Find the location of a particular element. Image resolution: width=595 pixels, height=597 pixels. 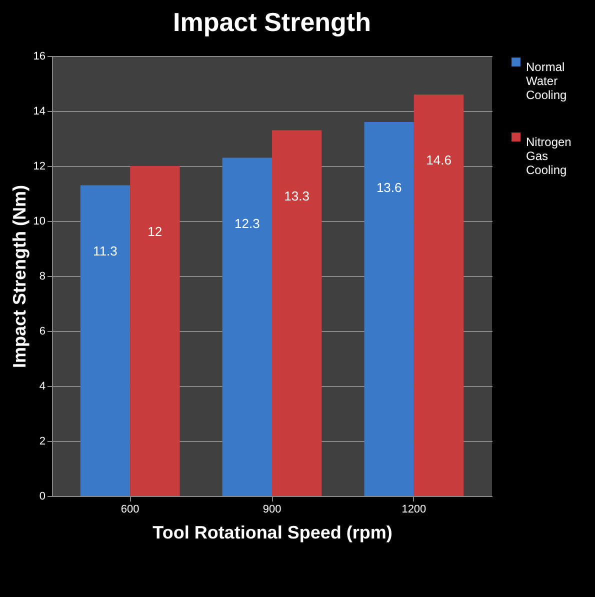

y-tick-label: 6 is located at coordinates (42, 332).